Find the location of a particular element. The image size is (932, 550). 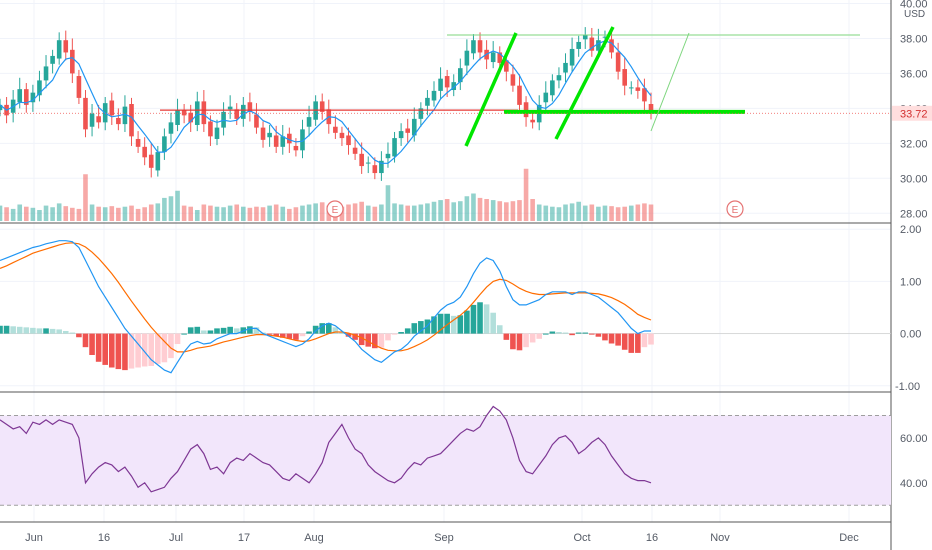

earnings-label: E is located at coordinates (335, 210).